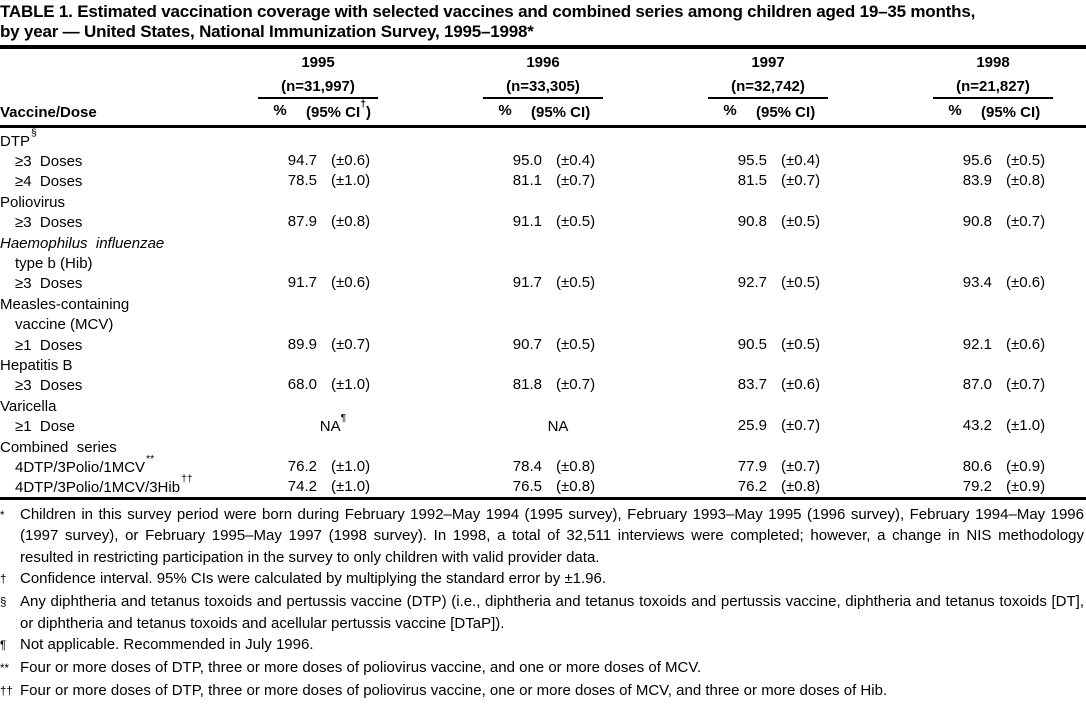  What do you see at coordinates (150, 458) in the screenshot?
I see `footnote-marker-superscript: **` at bounding box center [150, 458].